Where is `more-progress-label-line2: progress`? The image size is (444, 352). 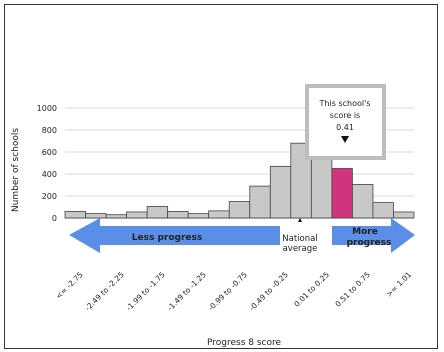 more-progress-label-line2: progress is located at coordinates (369, 243).